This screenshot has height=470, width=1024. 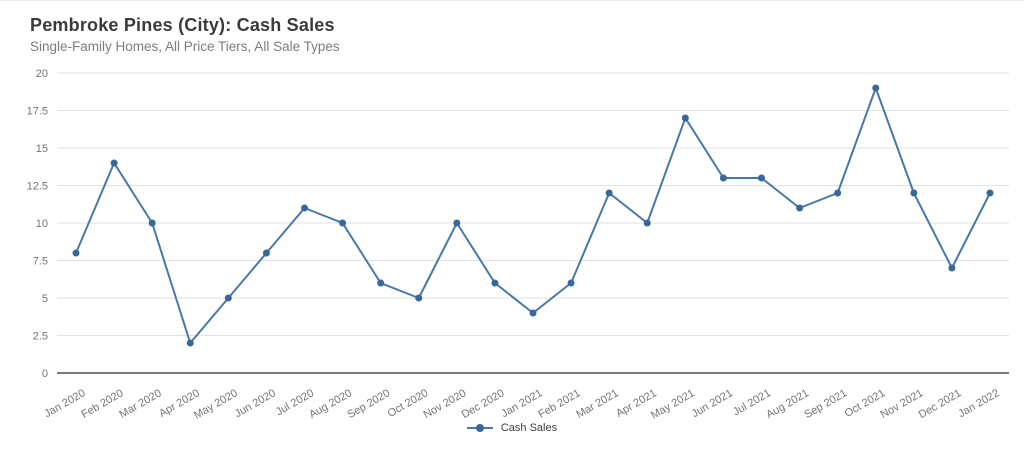 I want to click on y-tick-label: 7.5, so click(x=40, y=262).